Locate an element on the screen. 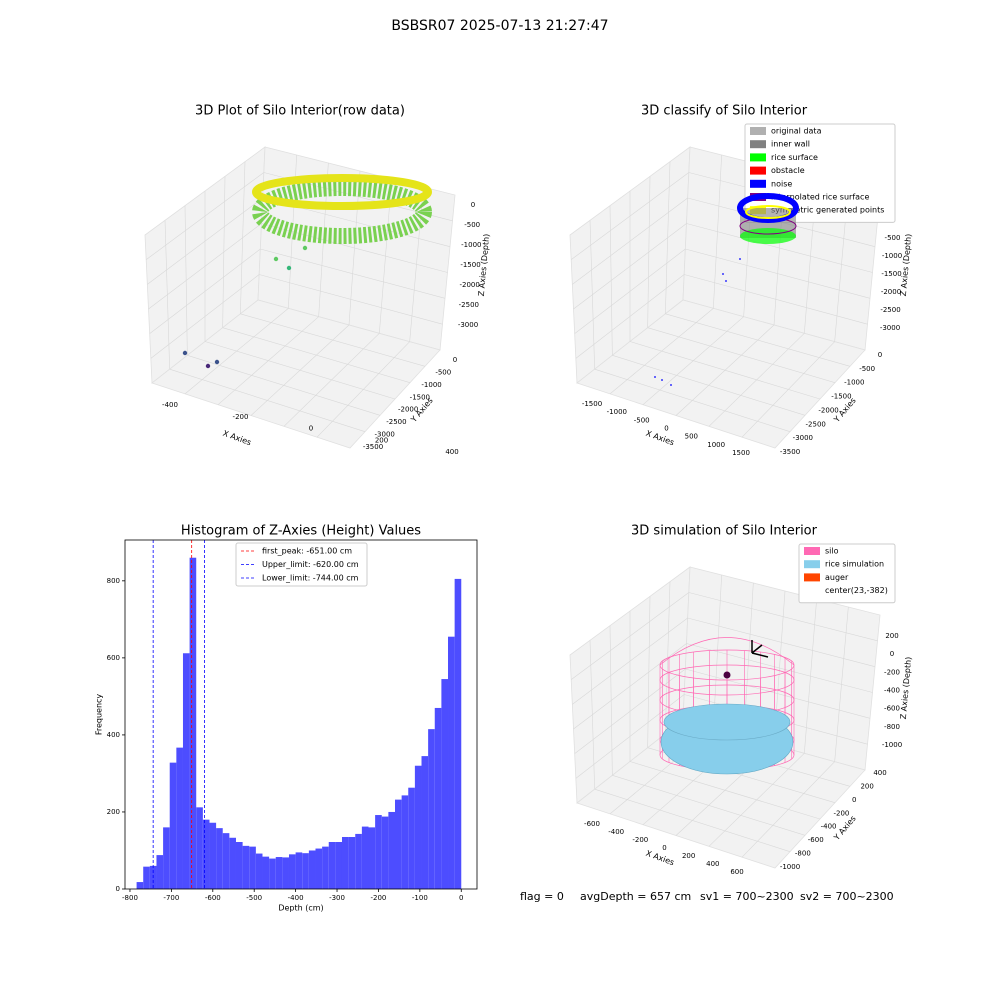  z-axis-label: Z Axies (Depth) is located at coordinates (906, 264).